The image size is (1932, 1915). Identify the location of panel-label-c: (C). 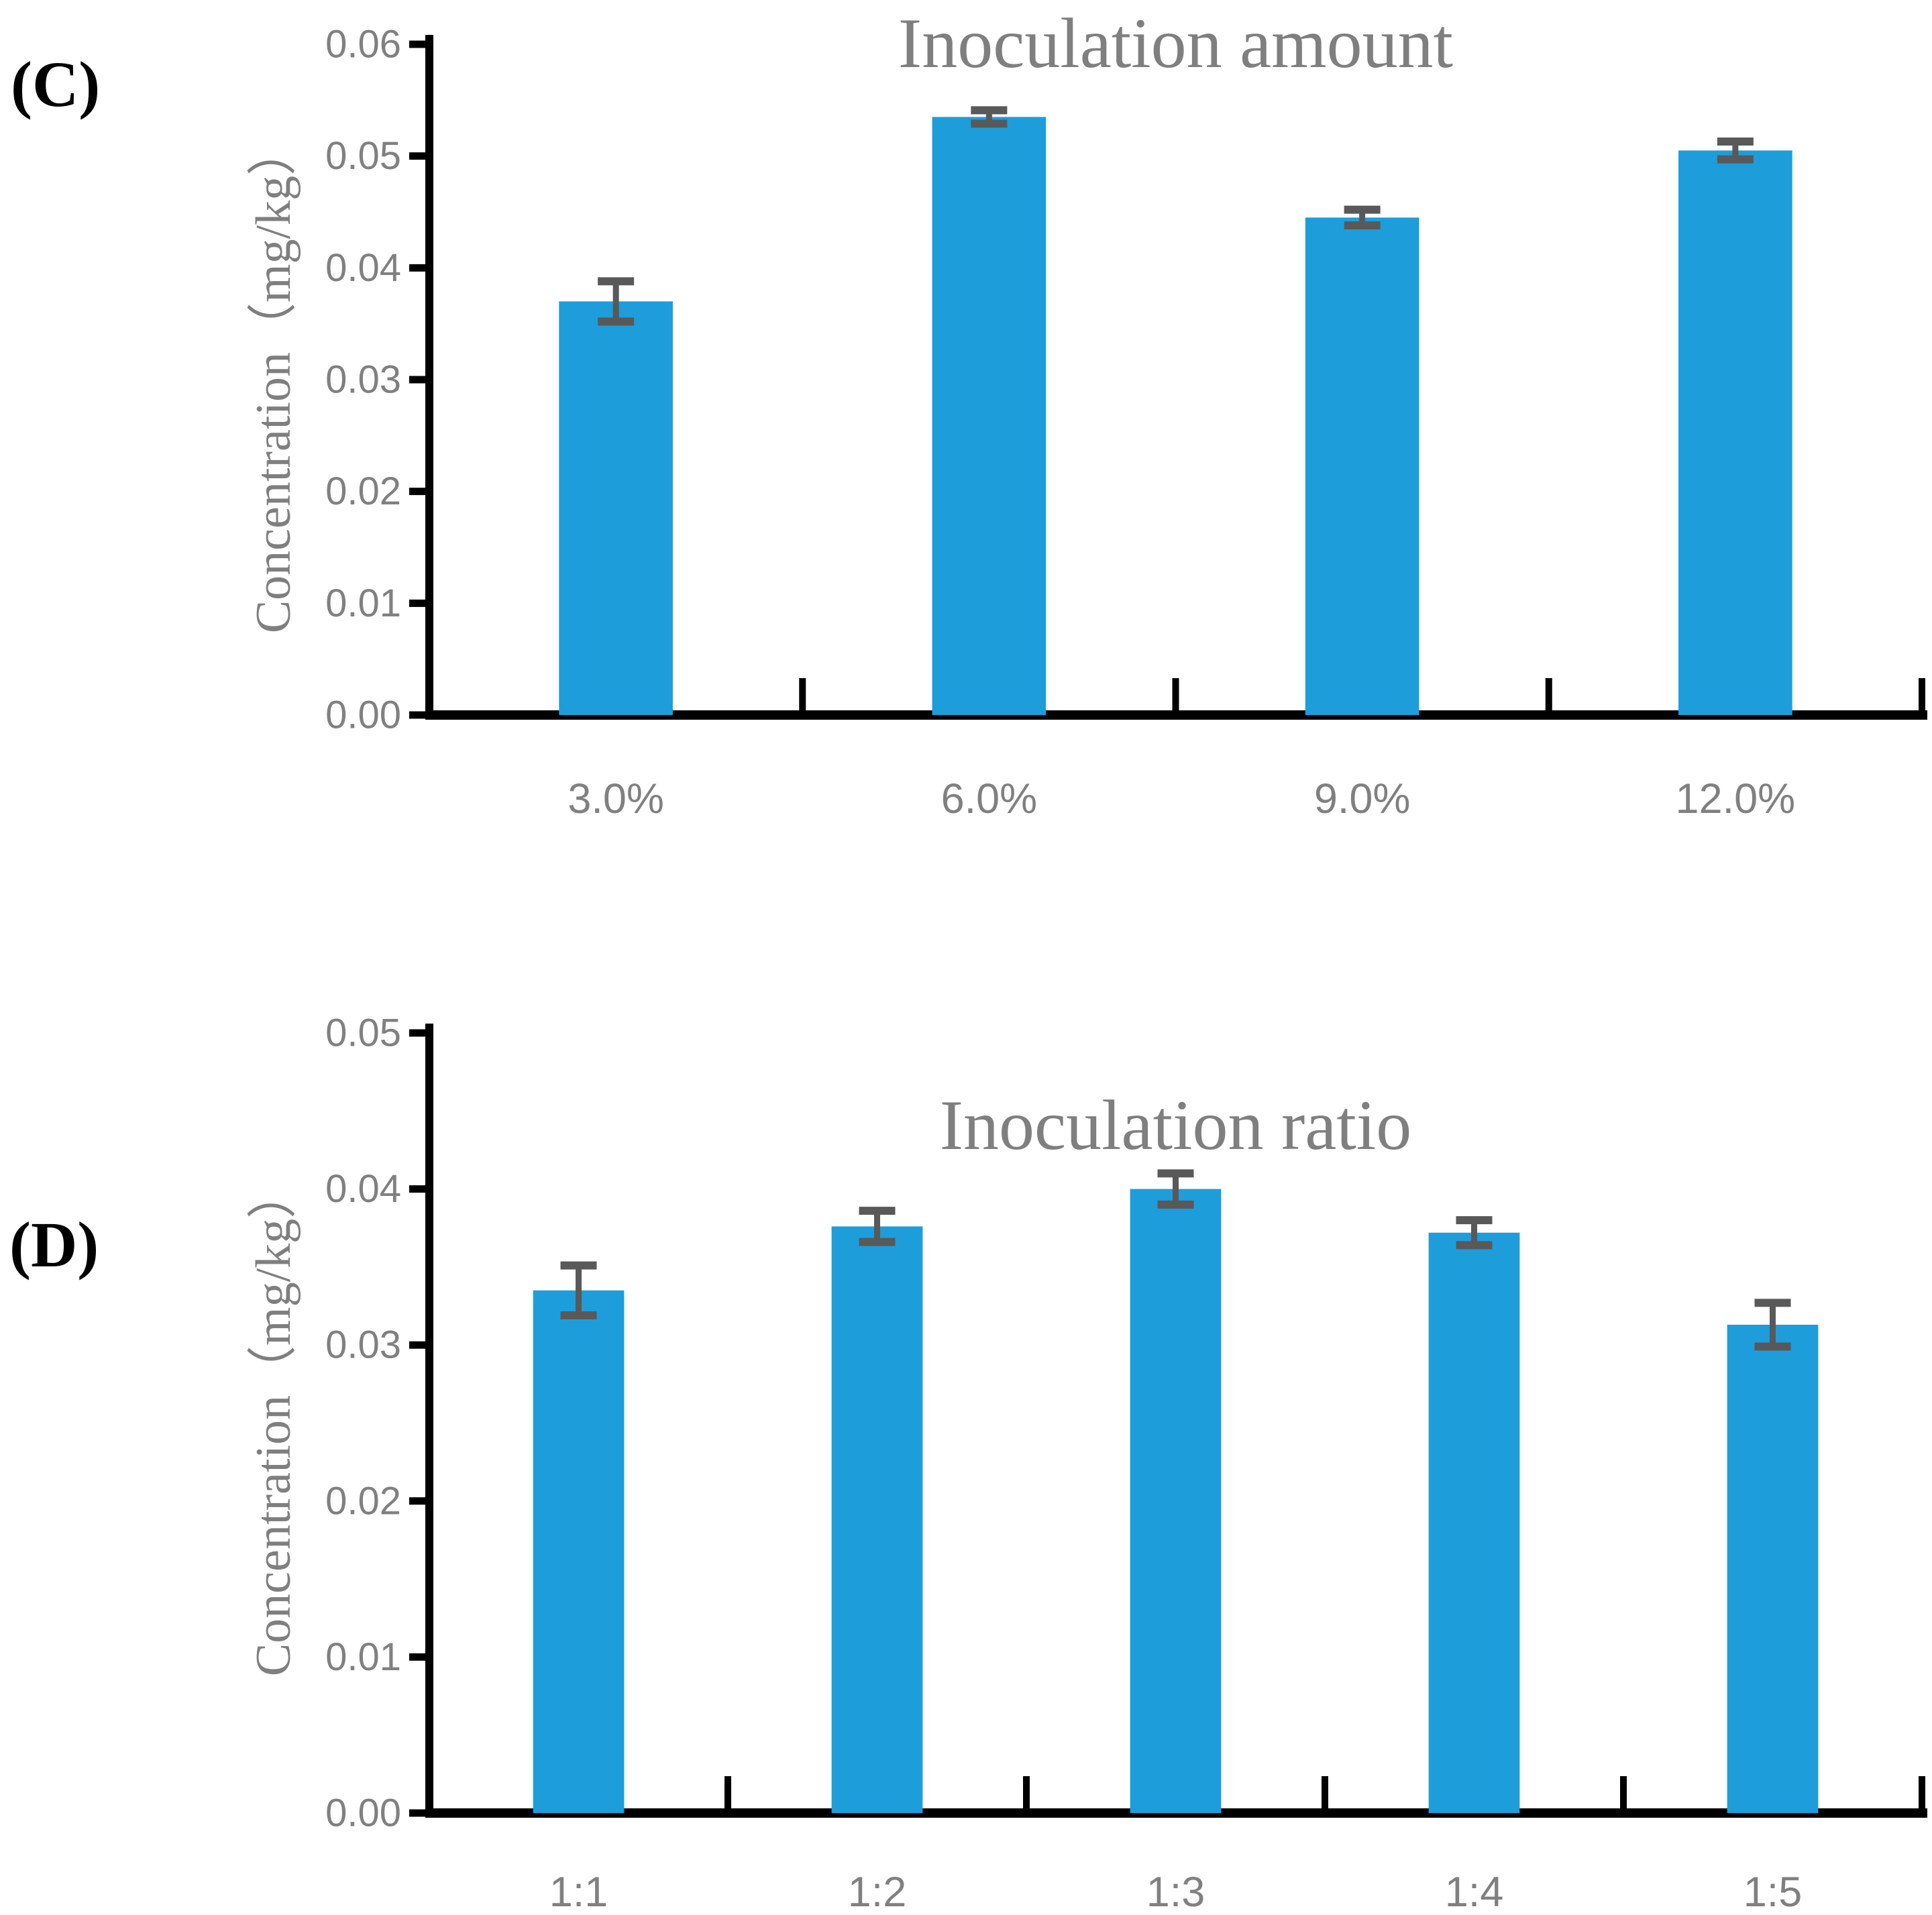
(56, 84).